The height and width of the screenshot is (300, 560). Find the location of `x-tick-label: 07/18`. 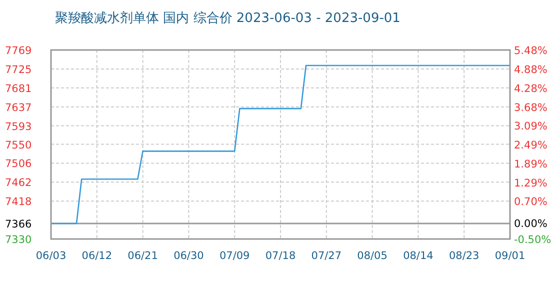

x-tick-label: 07/18 is located at coordinates (280, 256).